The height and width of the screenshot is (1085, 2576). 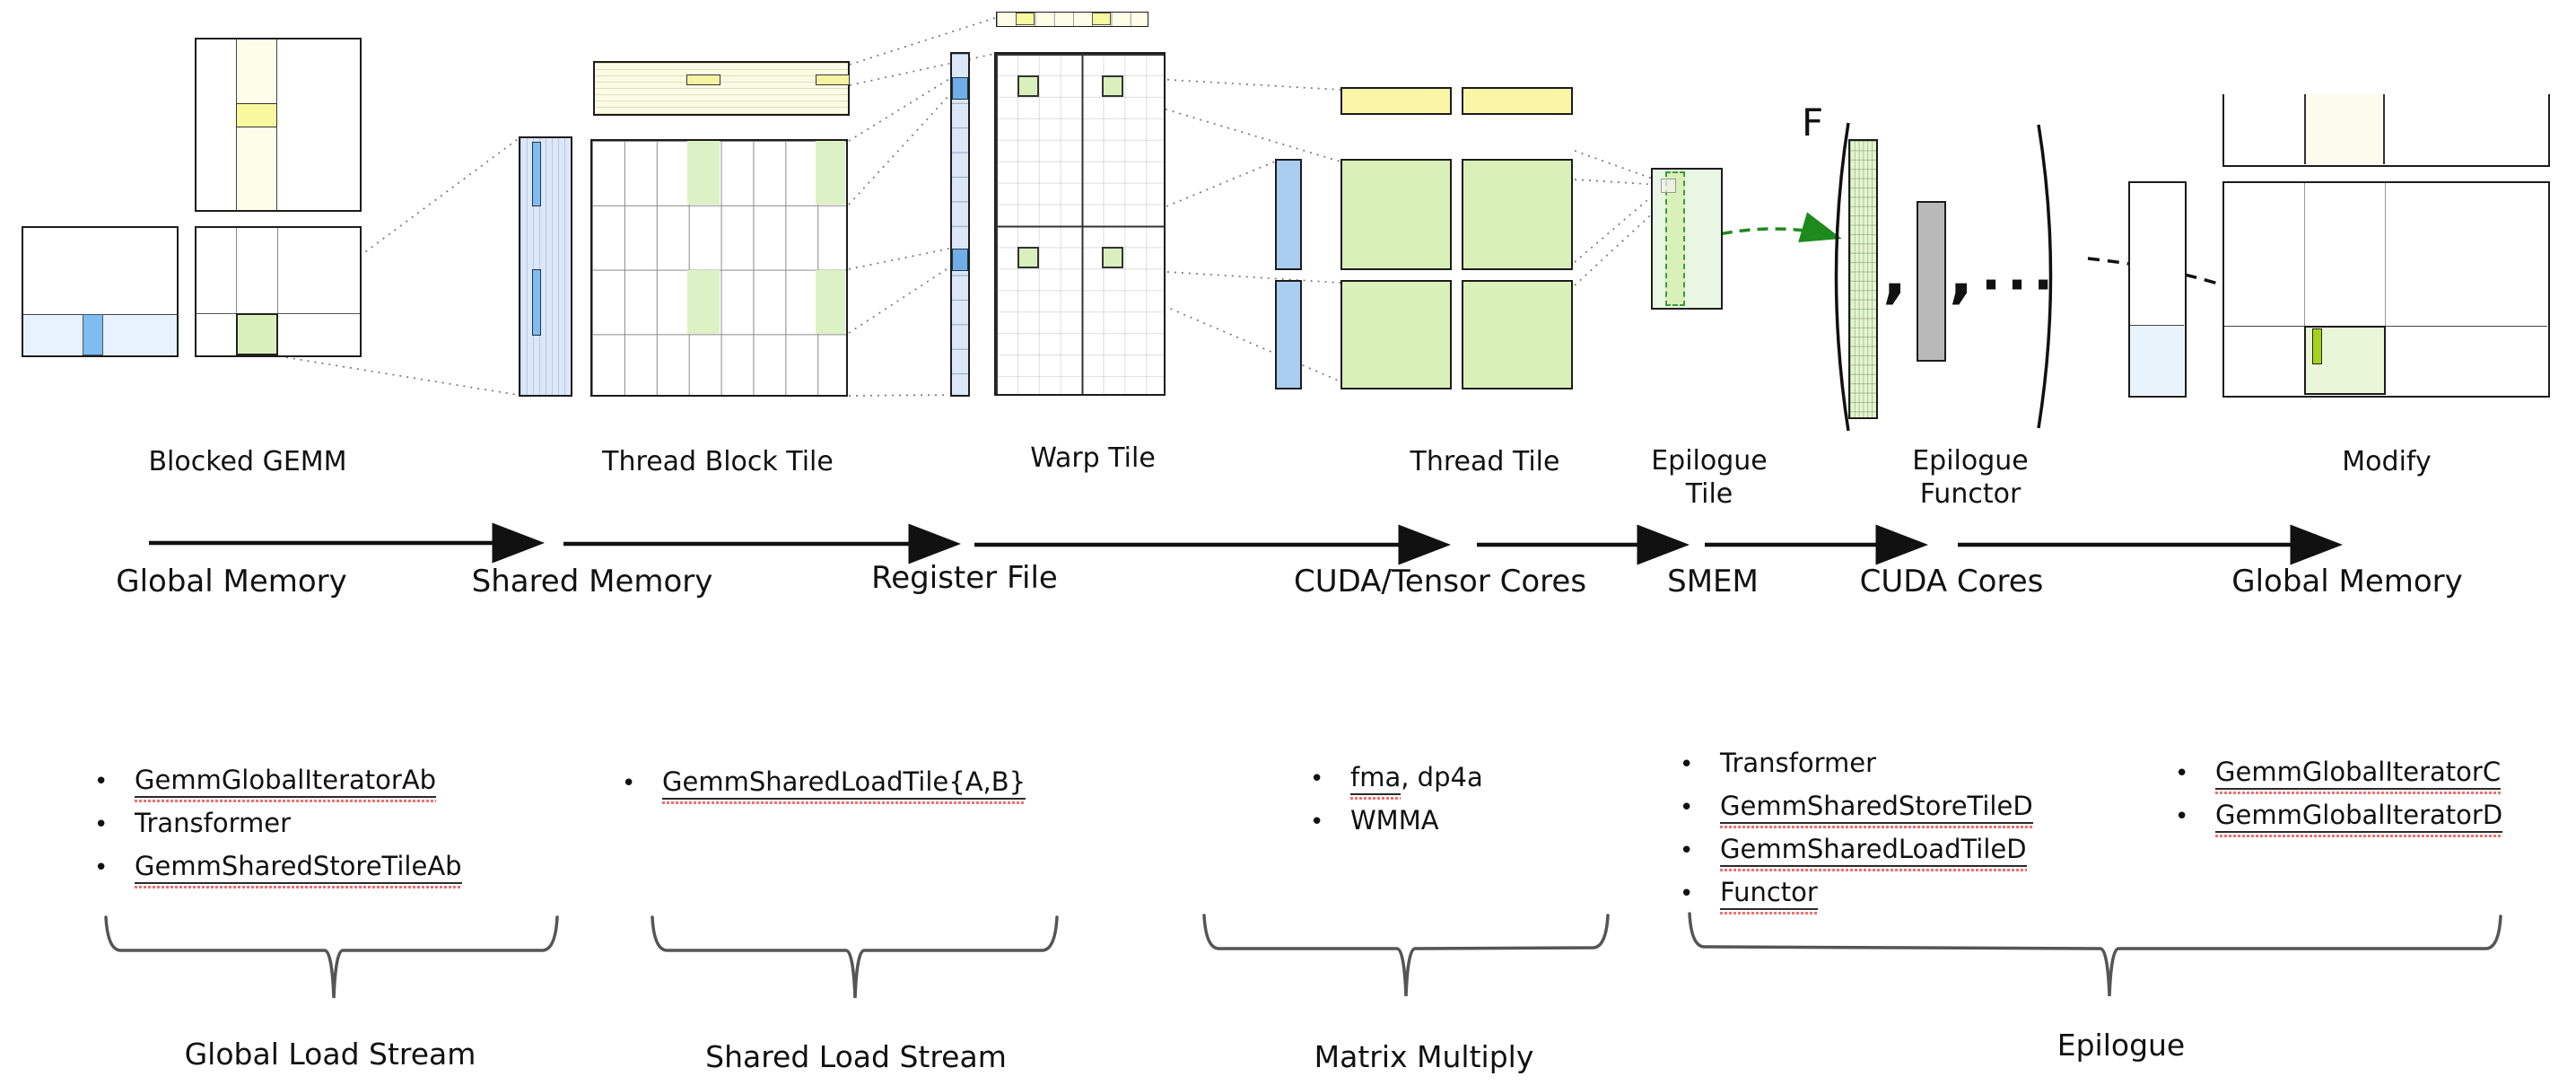 I want to click on code-identifier: GemmGlobalIteratorC, so click(x=2359, y=773).